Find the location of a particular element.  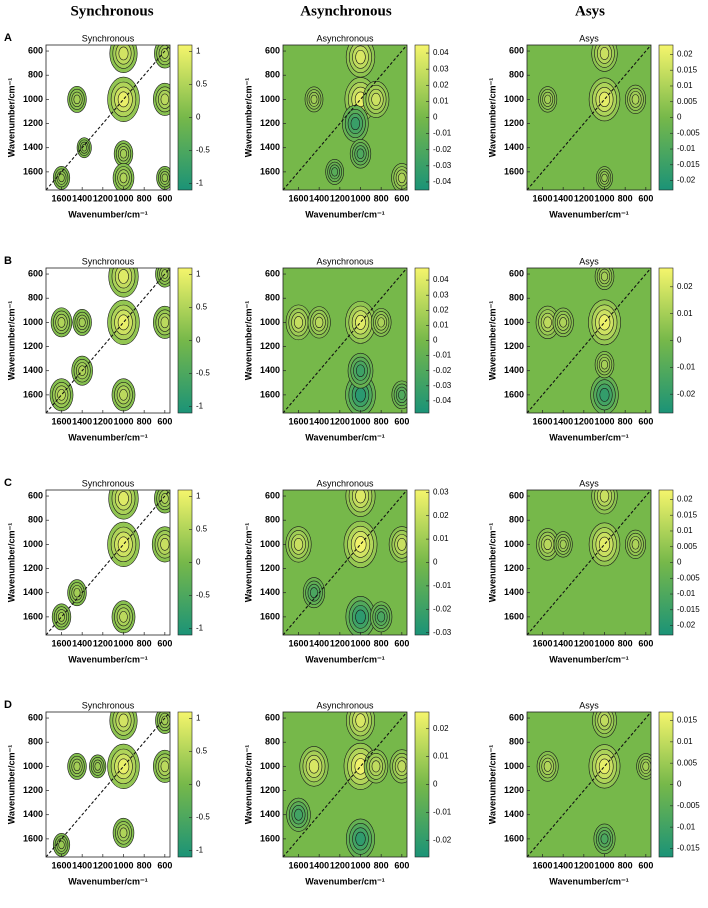

column-header: Asys is located at coordinates (590, 11).